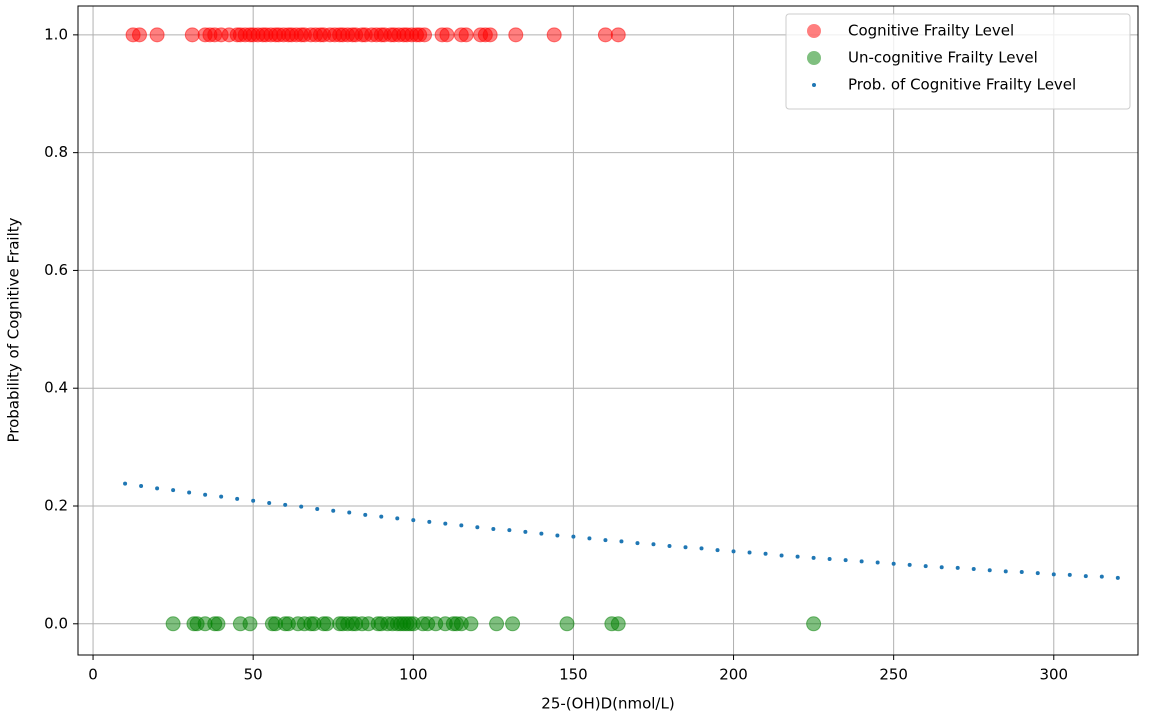 The width and height of the screenshot is (1170, 717). Describe the element at coordinates (893, 675) in the screenshot. I see `x-tick-label: 250` at that location.